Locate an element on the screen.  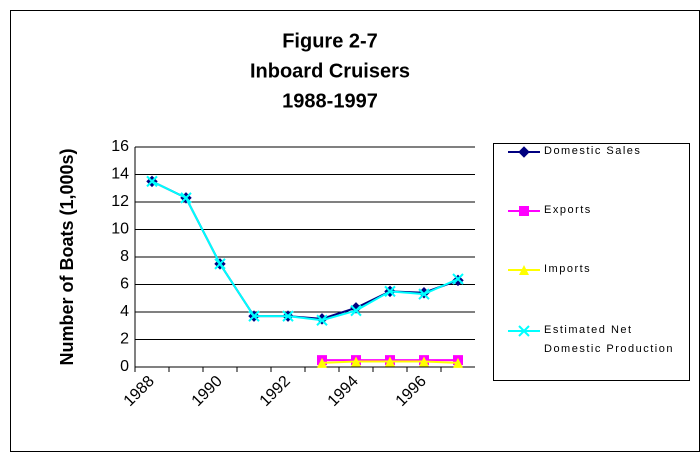
y-tick-label: 2 is located at coordinates (124, 339).